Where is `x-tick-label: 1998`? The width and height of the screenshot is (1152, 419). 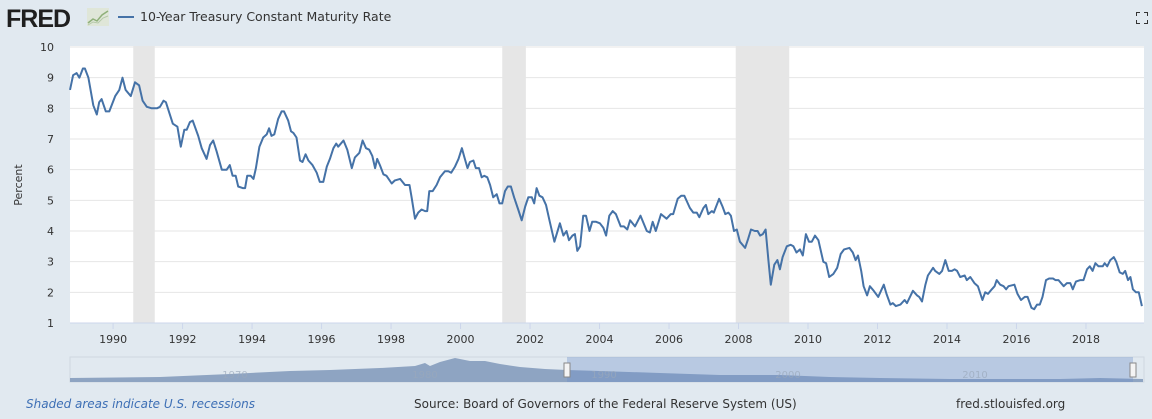 x-tick-label: 1998 is located at coordinates (391, 339).